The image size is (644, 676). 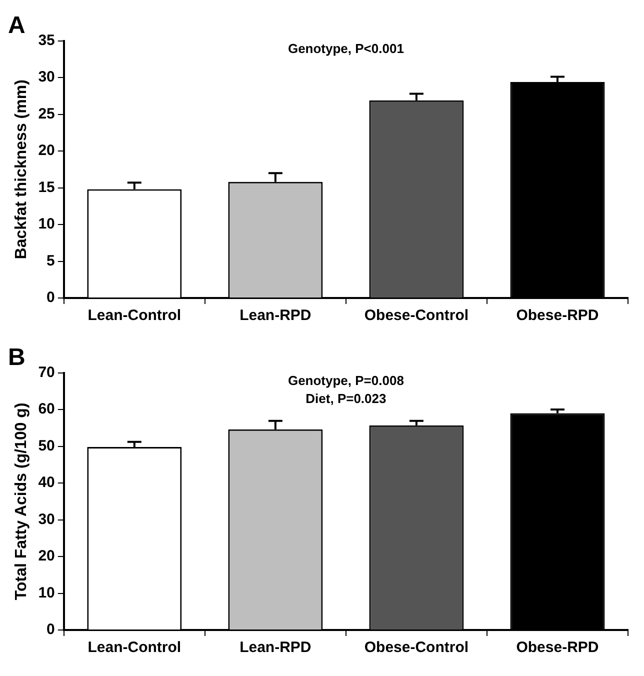 I want to click on chart-title: A, so click(x=17, y=26).